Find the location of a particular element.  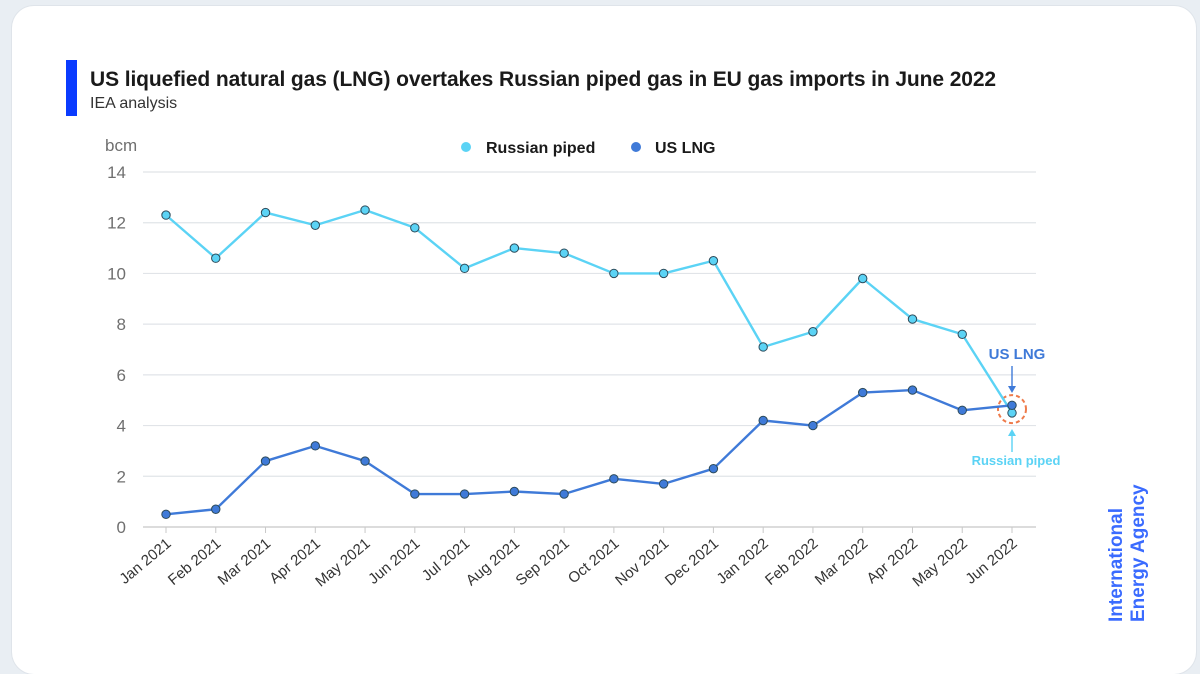

y-tick-label: 14 is located at coordinates (116, 172).